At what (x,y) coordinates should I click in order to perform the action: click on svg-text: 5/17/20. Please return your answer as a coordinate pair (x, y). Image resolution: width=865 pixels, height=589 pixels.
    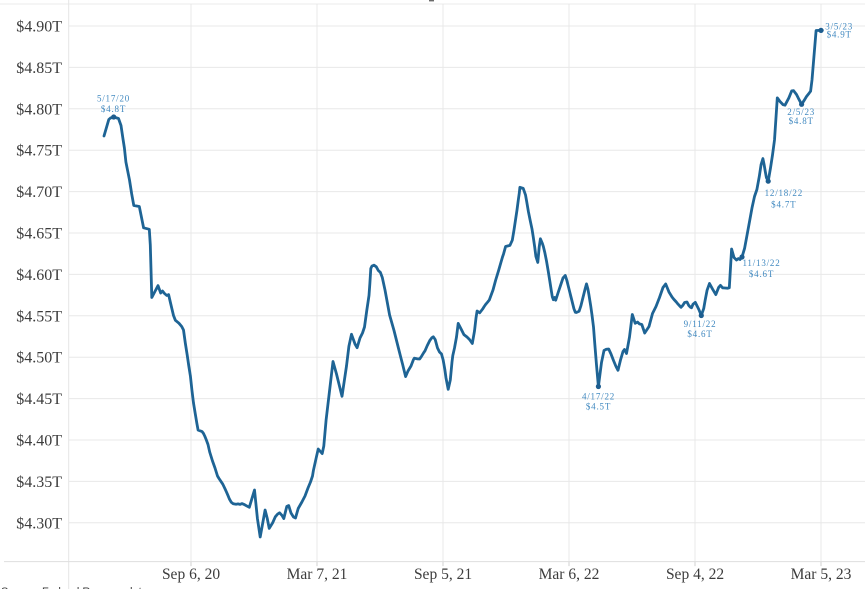
    Looking at the image, I should click on (113, 99).